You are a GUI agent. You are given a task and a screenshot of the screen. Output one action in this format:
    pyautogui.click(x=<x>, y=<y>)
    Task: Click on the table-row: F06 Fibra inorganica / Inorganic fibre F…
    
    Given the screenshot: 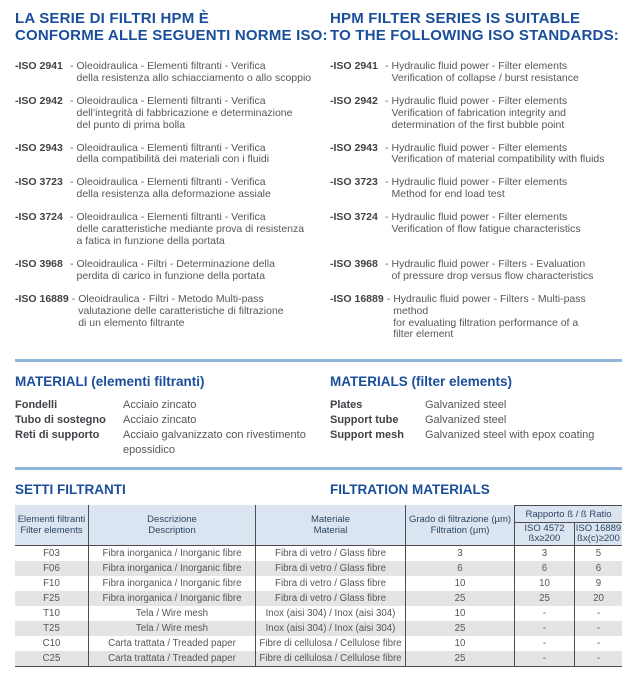 What is the action you would take?
    pyautogui.click(x=318, y=569)
    